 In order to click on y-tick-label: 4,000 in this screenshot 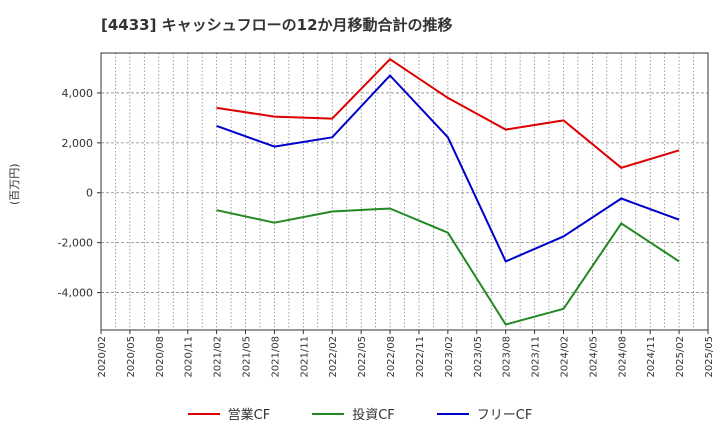, I will do `click(78, 93)`.